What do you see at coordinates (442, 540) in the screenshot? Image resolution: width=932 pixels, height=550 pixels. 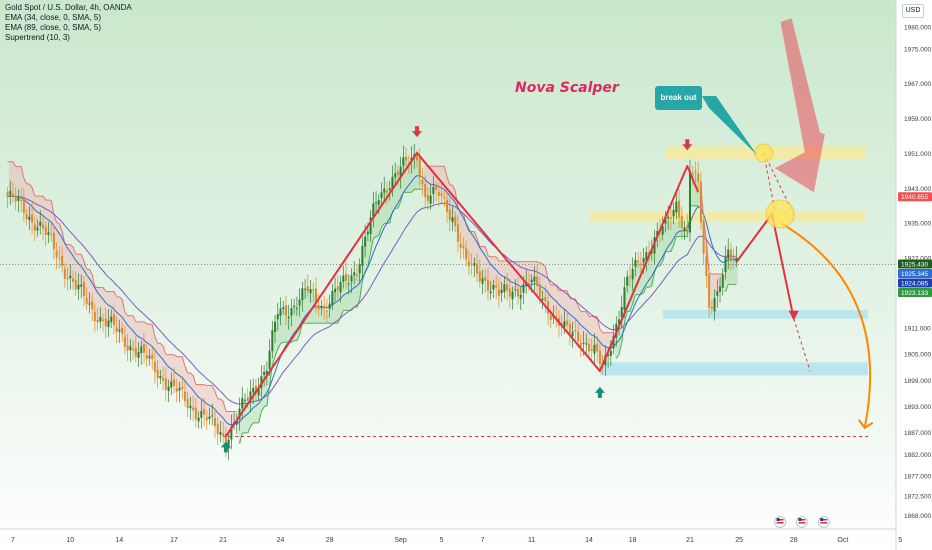 I see `x-tick-label: 5` at bounding box center [442, 540].